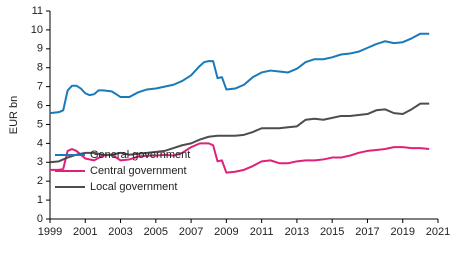 This screenshot has height=253, width=454. Describe the element at coordinates (40, 87) in the screenshot. I see `y-tick-label: 7` at that location.